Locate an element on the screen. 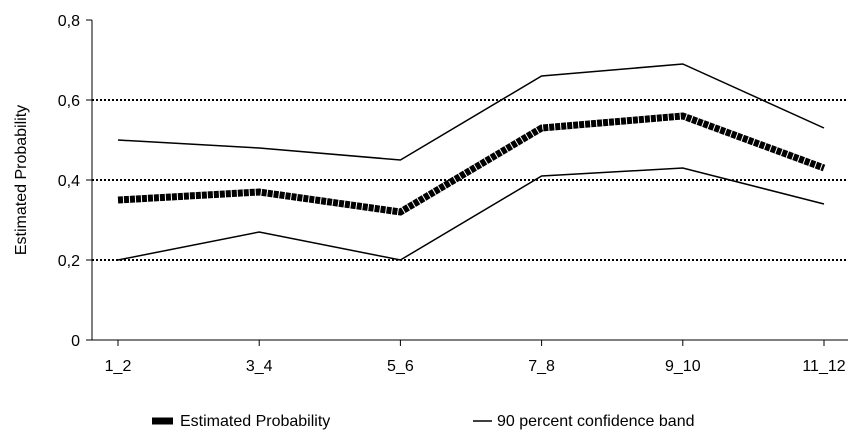  y-tick-label: 0,6 is located at coordinates (69, 101).